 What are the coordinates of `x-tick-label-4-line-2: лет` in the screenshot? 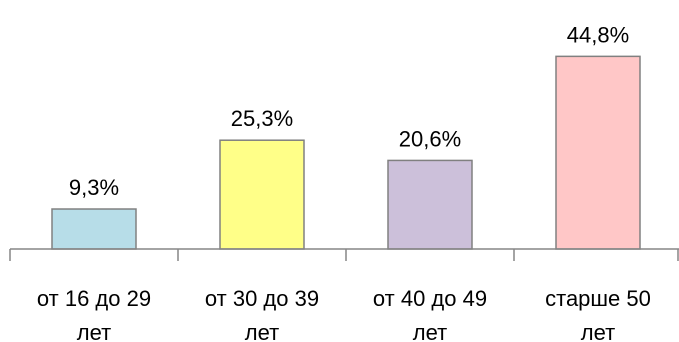 It's located at (598, 331).